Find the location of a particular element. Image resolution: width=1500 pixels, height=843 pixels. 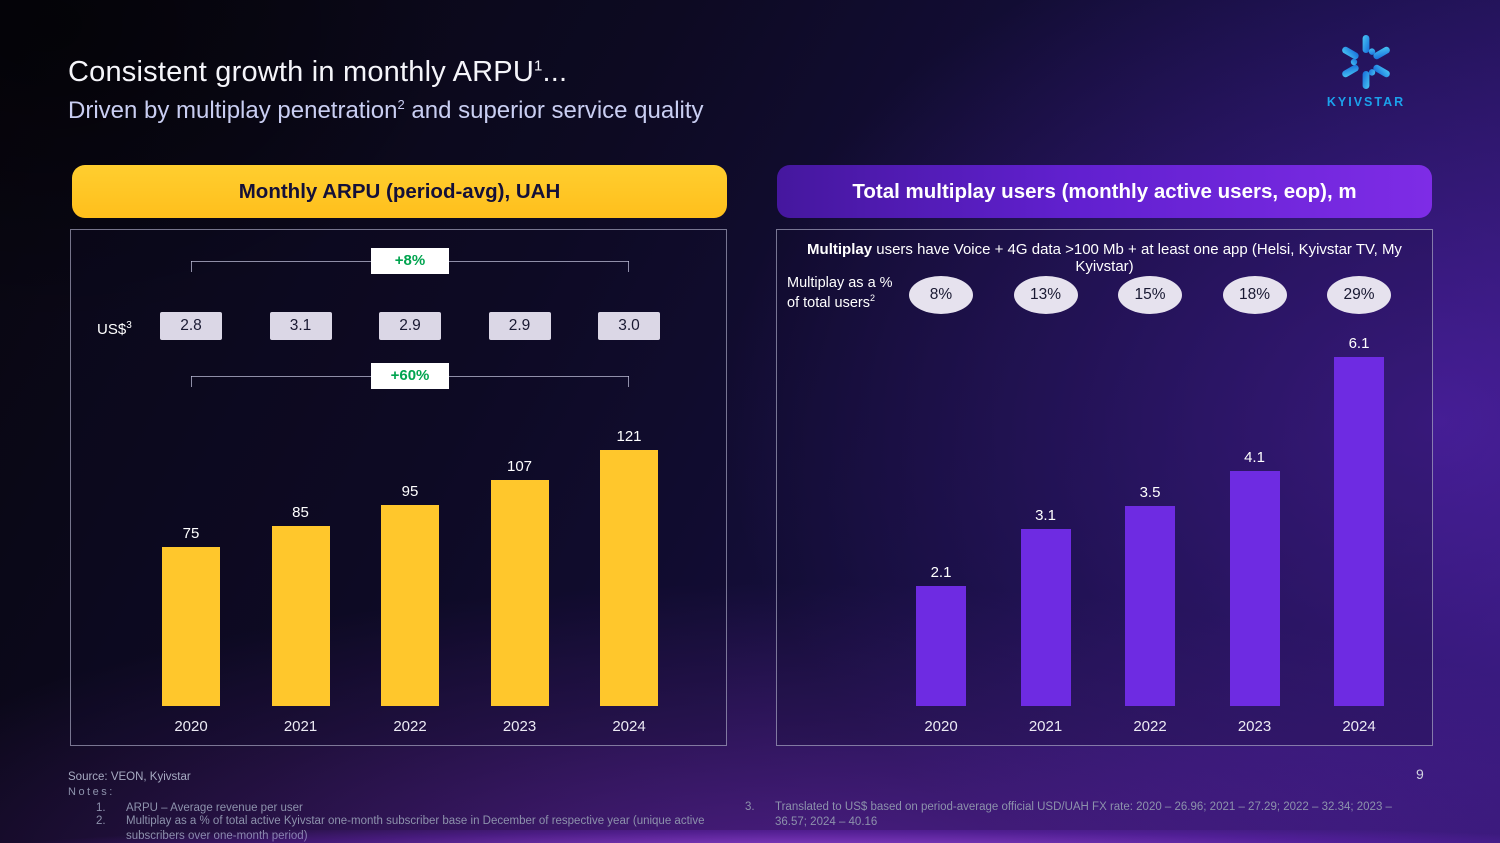

growth-badge-60pct: +60% is located at coordinates (410, 376).